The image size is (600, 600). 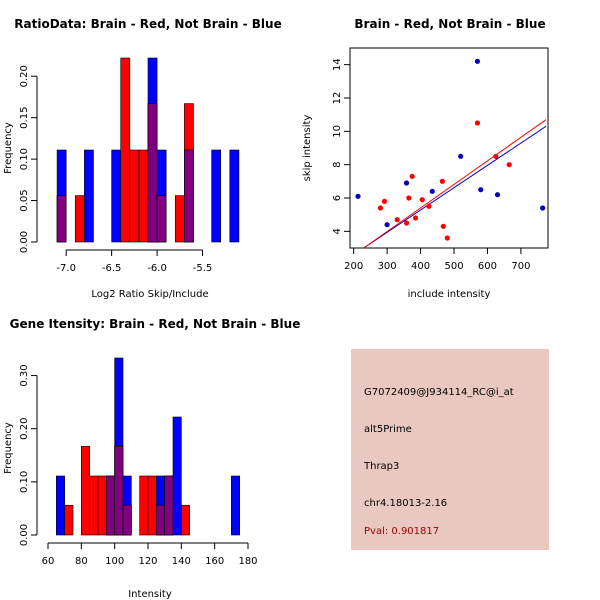 I want to click on x-tick-label: 160, so click(x=214, y=561).